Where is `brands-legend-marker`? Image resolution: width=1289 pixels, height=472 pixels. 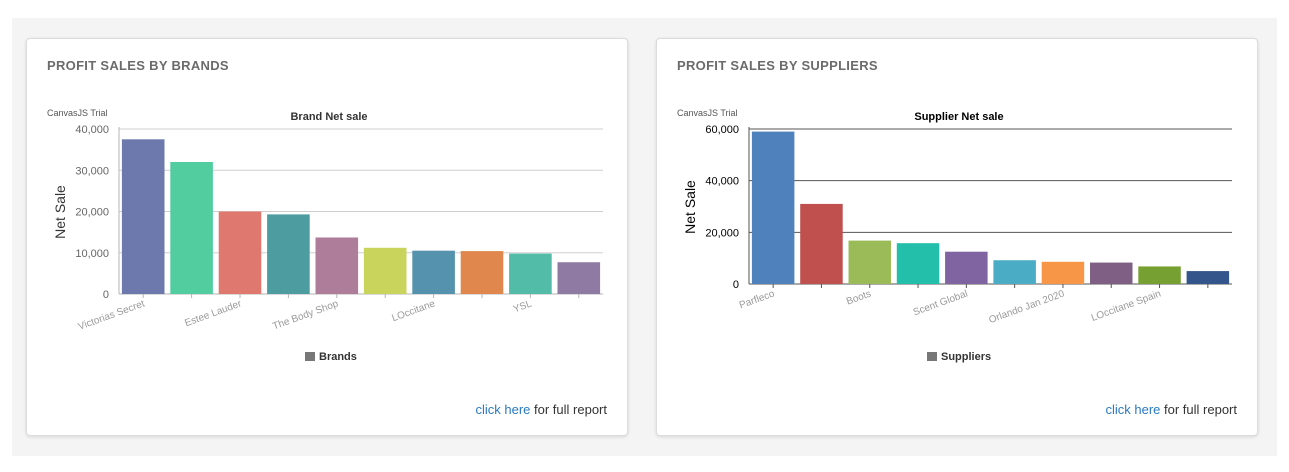
brands-legend-marker is located at coordinates (310, 356).